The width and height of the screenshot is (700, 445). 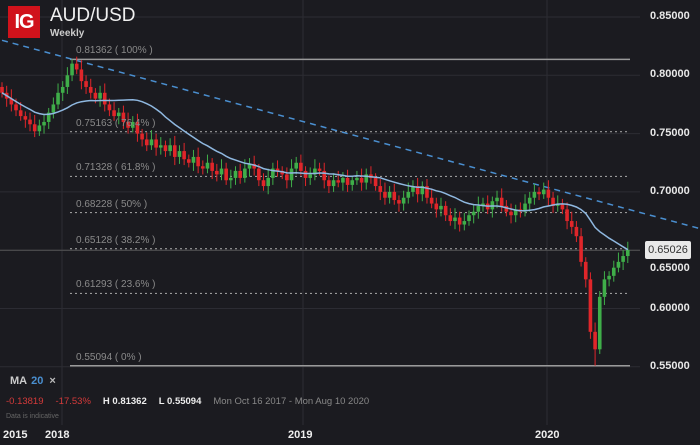 I want to click on fib-level-label: 0.61293 ( 23.6% ), so click(x=116, y=285).